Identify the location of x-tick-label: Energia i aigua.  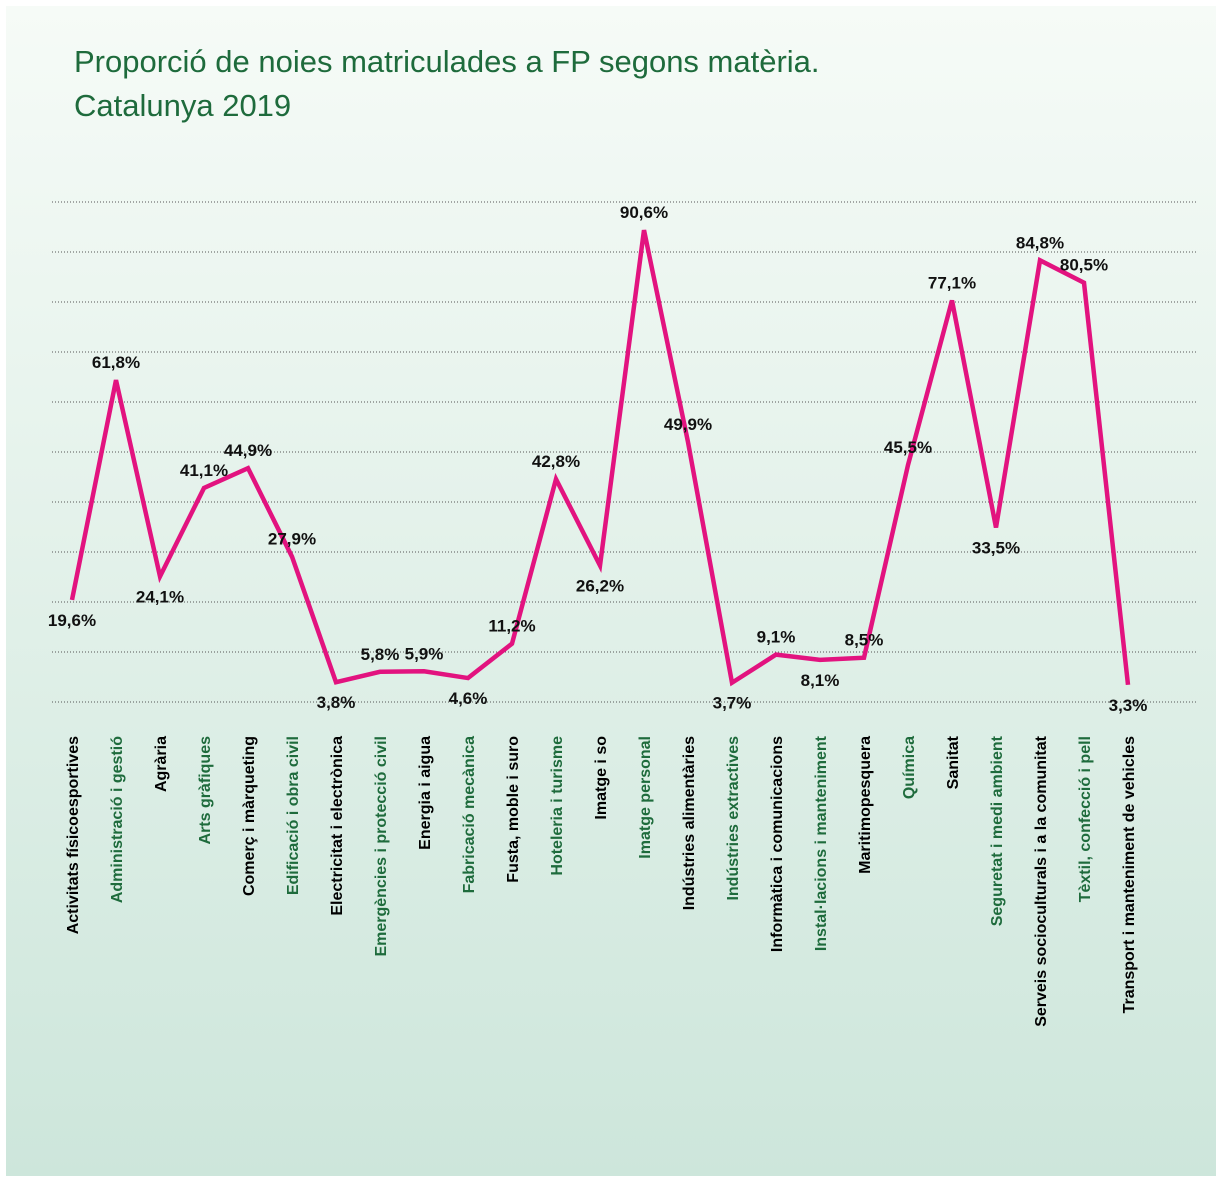
(425, 793).